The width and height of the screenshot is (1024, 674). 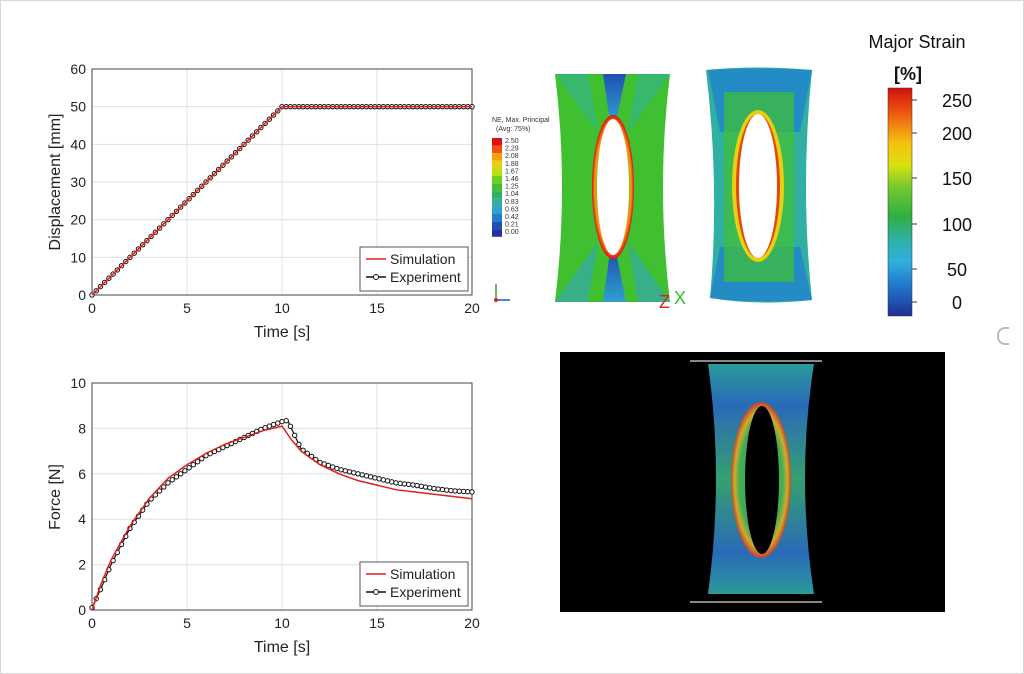 What do you see at coordinates (512, 171) in the screenshot?
I see `fe-legend-value: 1.67` at bounding box center [512, 171].